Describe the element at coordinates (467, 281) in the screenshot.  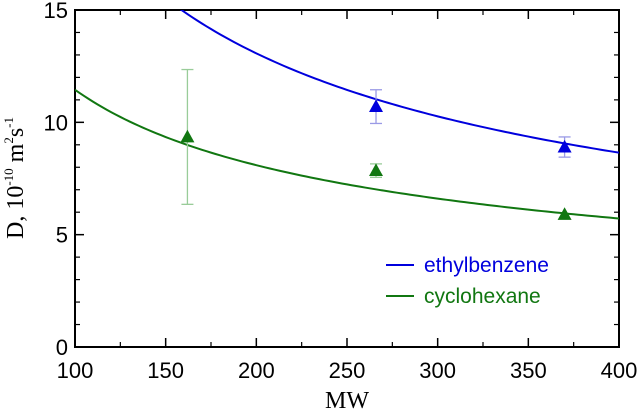
I see `legend: ethylbenzene cyclohexane` at that location.